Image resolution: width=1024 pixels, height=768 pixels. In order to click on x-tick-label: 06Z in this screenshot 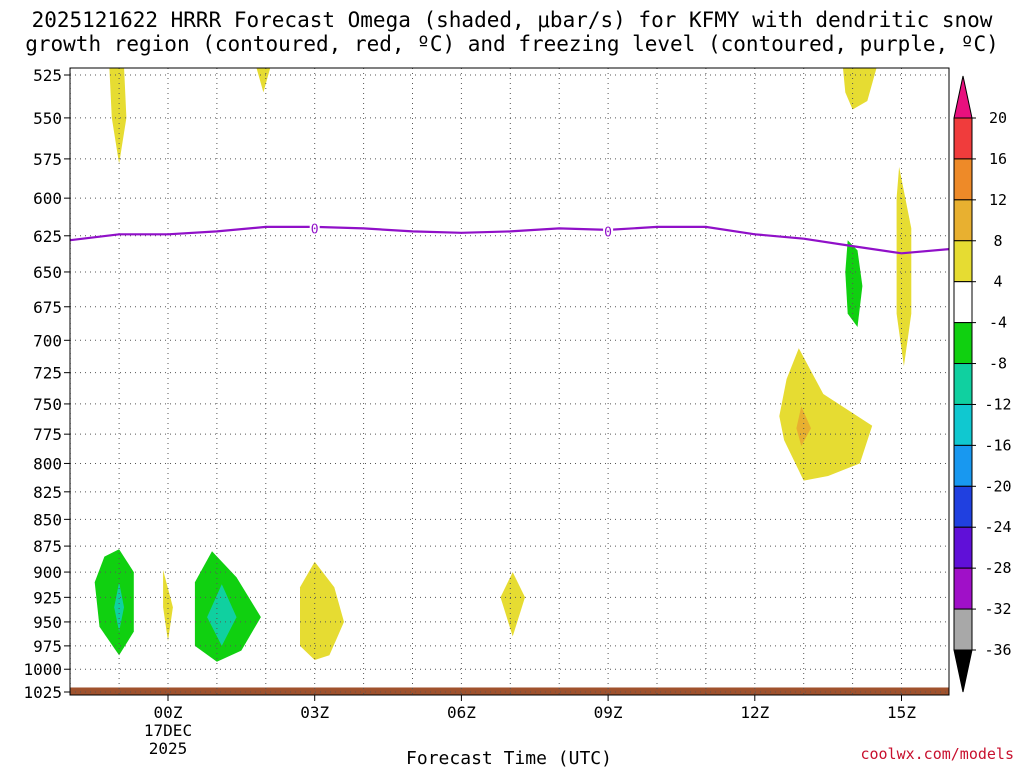, I will do `click(461, 712)`.